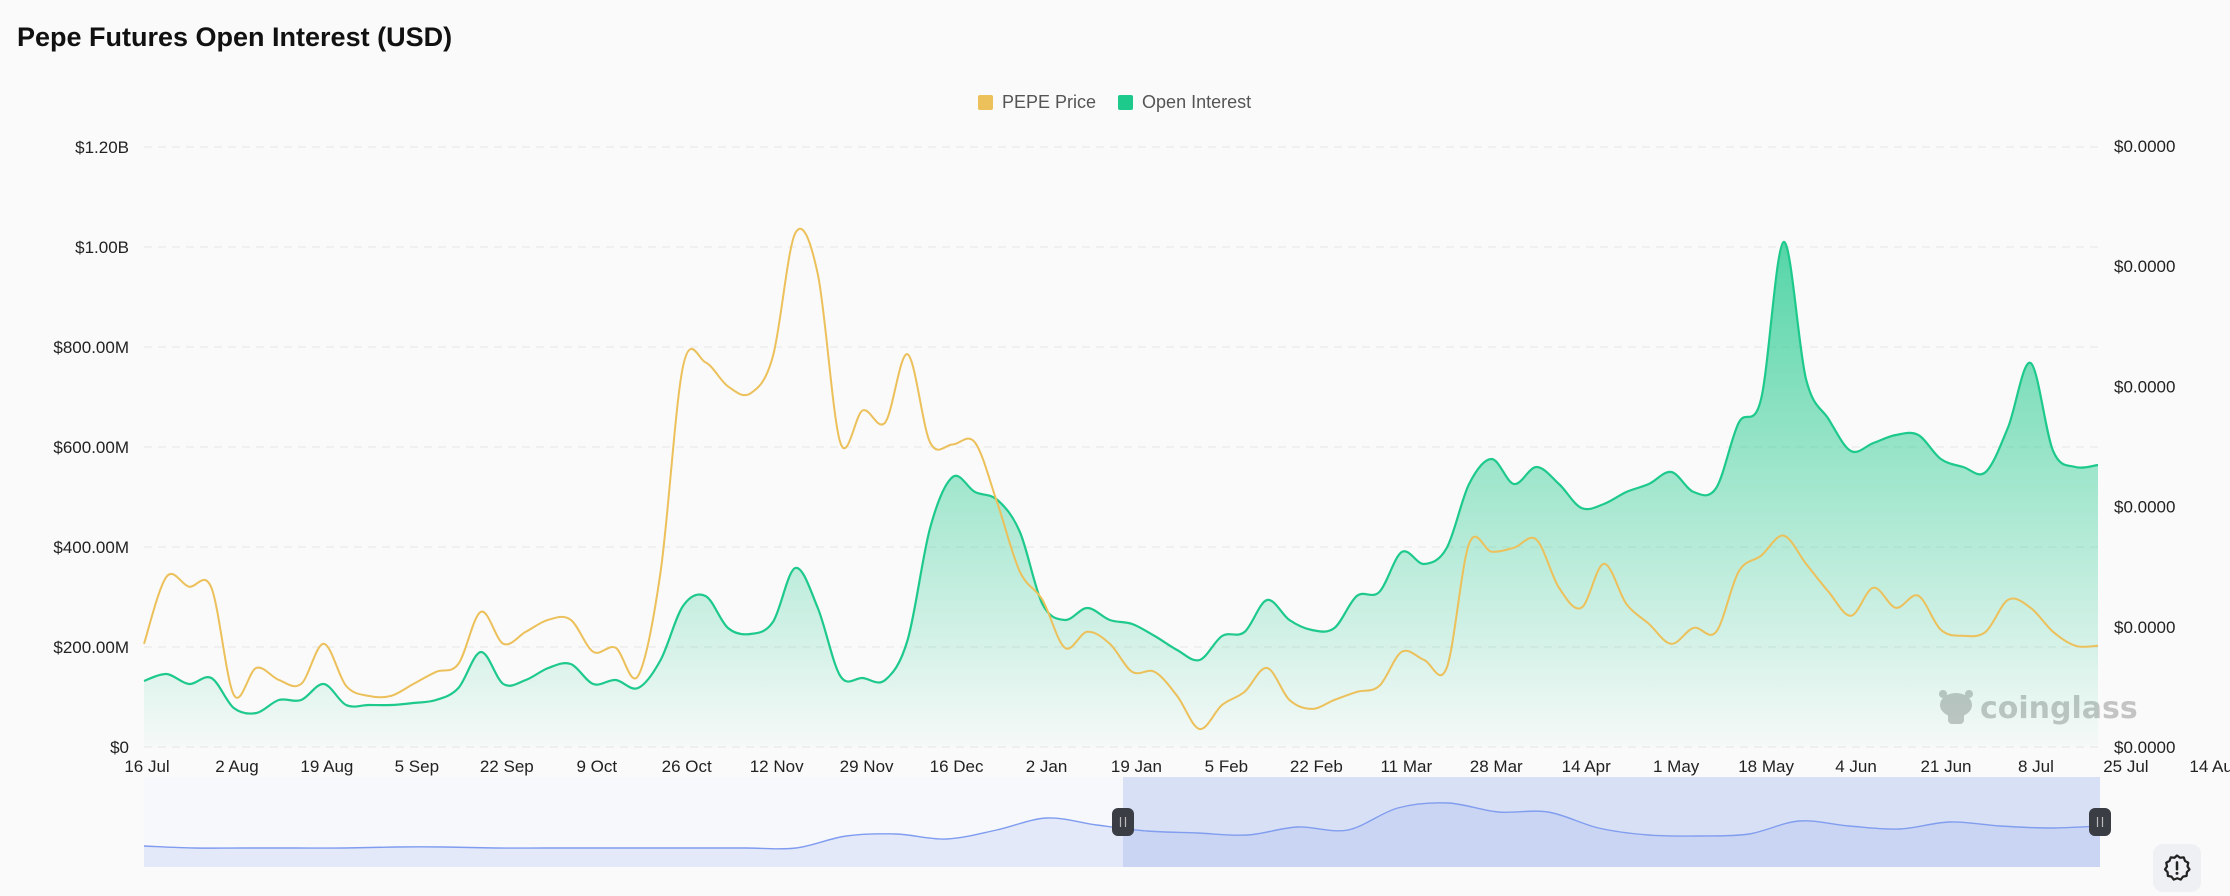 Image resolution: width=2230 pixels, height=896 pixels. I want to click on x-axis-tick-label: 26 Oct, so click(687, 766).